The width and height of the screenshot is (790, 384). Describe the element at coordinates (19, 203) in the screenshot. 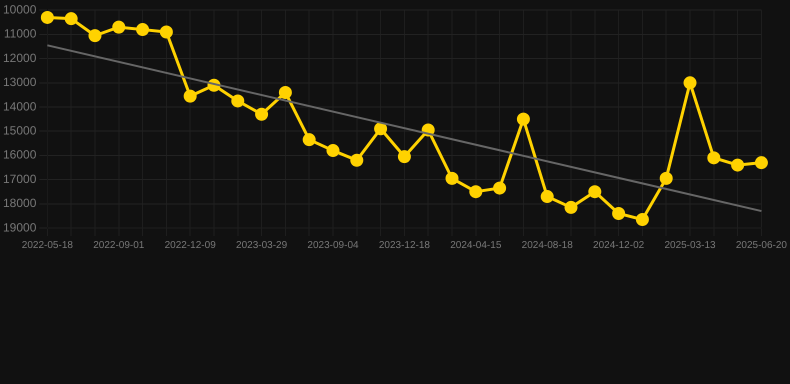

I see `y-tick-label: 18000` at that location.